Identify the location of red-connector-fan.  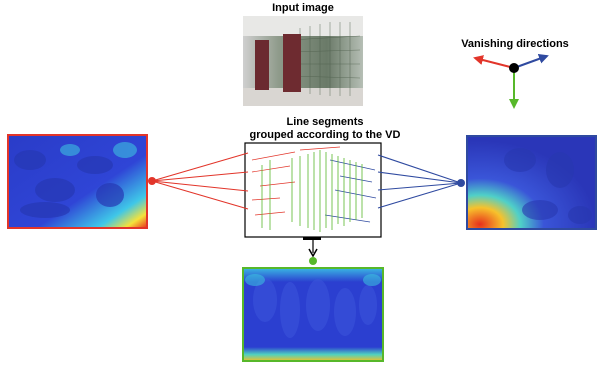
(200, 181).